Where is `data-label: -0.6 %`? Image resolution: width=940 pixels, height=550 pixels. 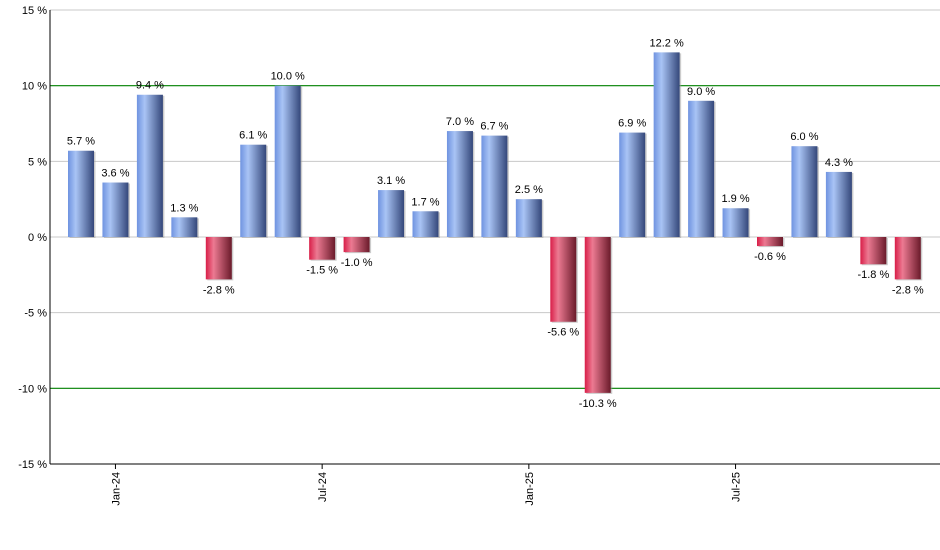 data-label: -0.6 % is located at coordinates (770, 257).